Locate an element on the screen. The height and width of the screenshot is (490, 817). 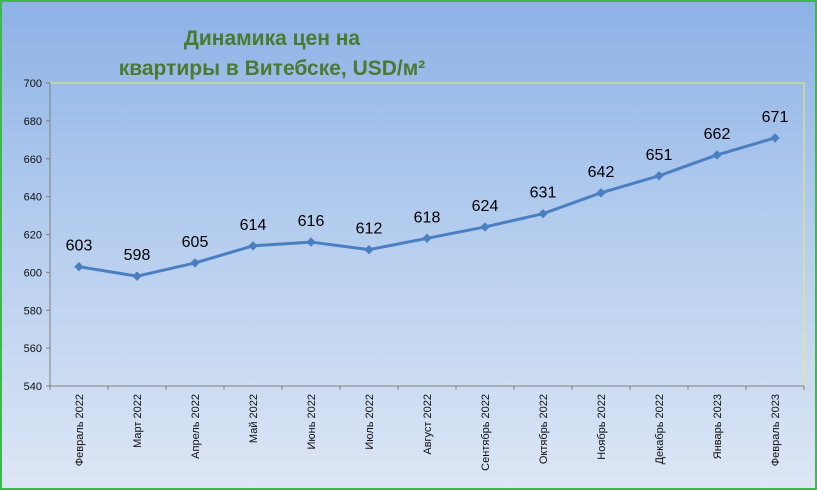
x-tick-label: Январь 2023 is located at coordinates (718, 426).